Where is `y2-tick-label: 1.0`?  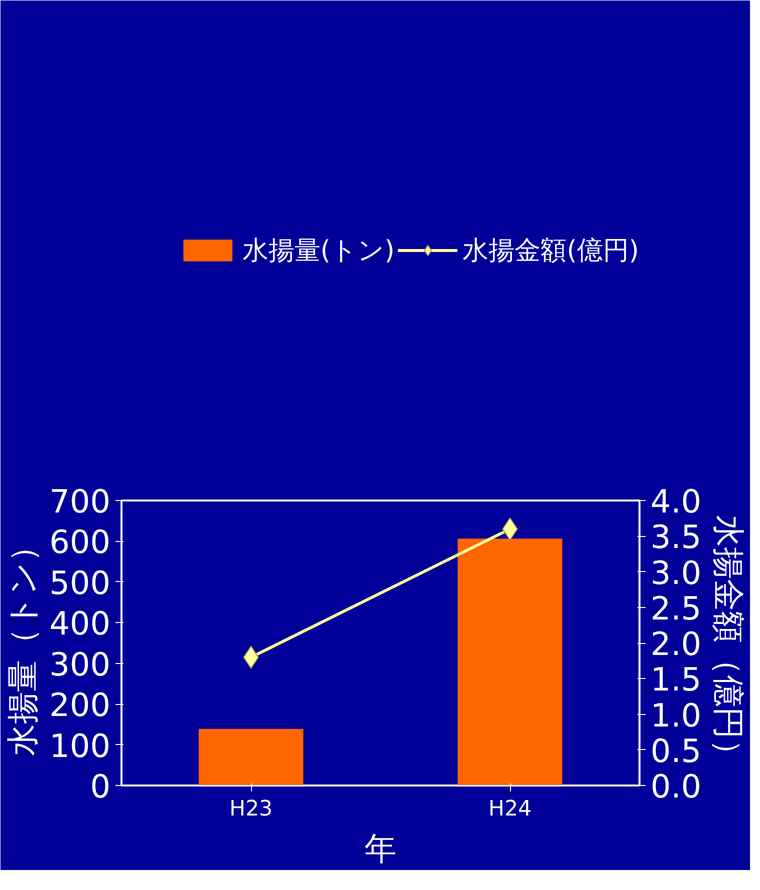 y2-tick-label: 1.0 is located at coordinates (676, 715).